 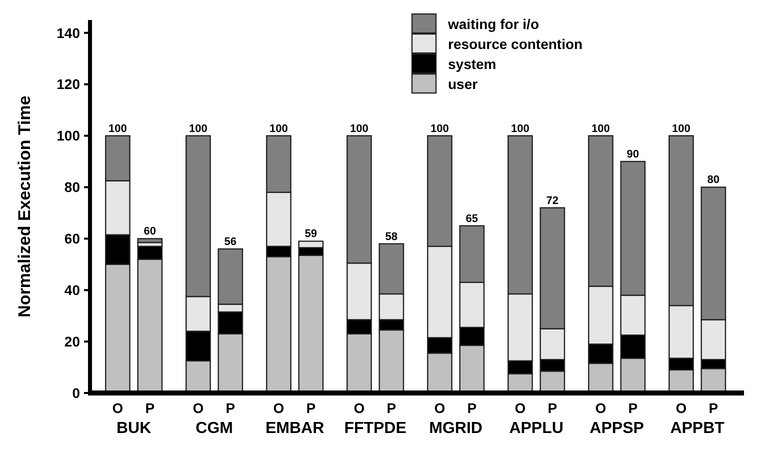 I want to click on text: FFTPDE, so click(x=375, y=428).